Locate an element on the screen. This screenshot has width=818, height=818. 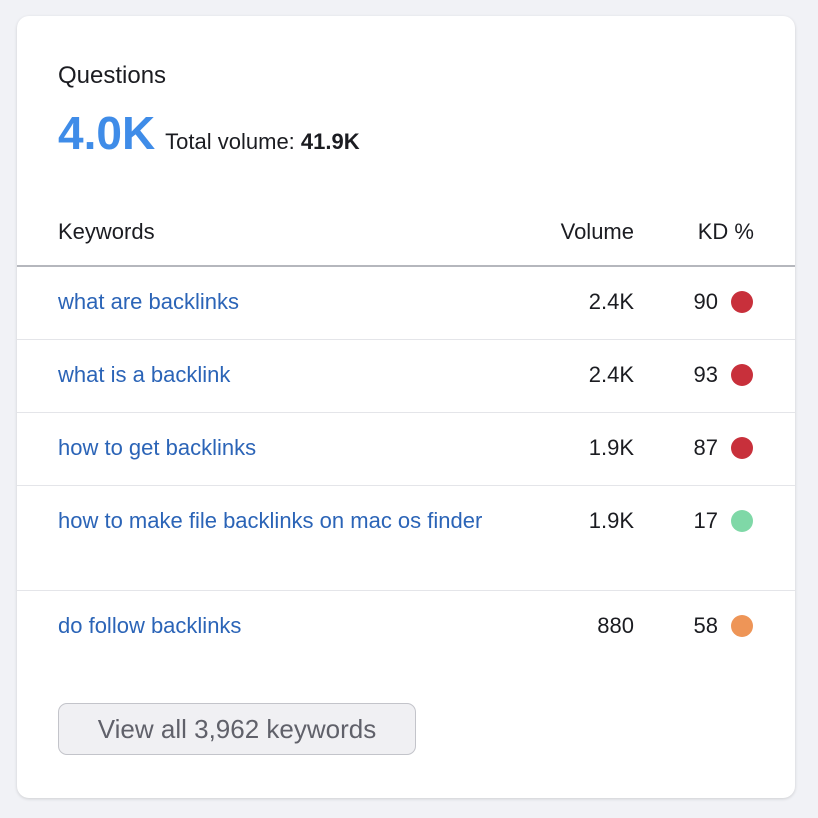
total-volume: Total volume: 41.9K is located at coordinates (262, 142).